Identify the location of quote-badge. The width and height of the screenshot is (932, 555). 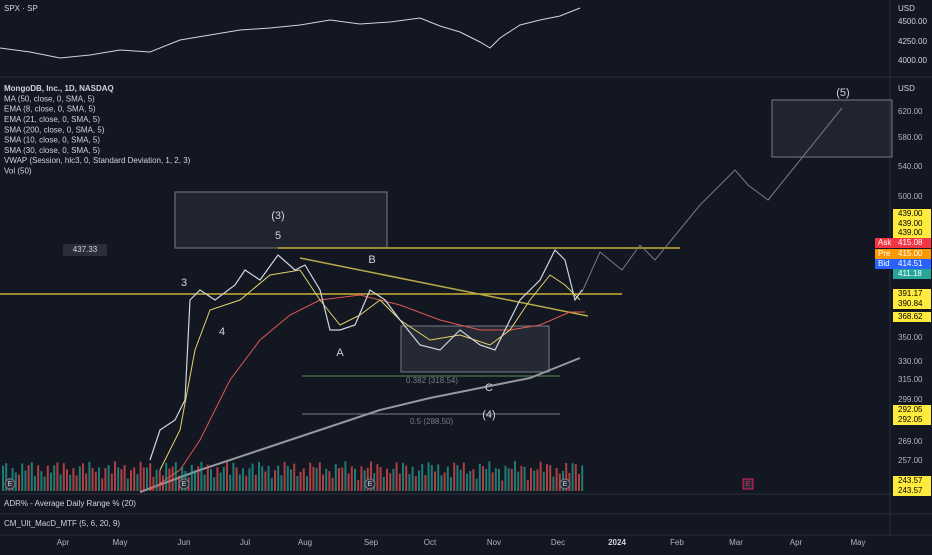
(903, 243).